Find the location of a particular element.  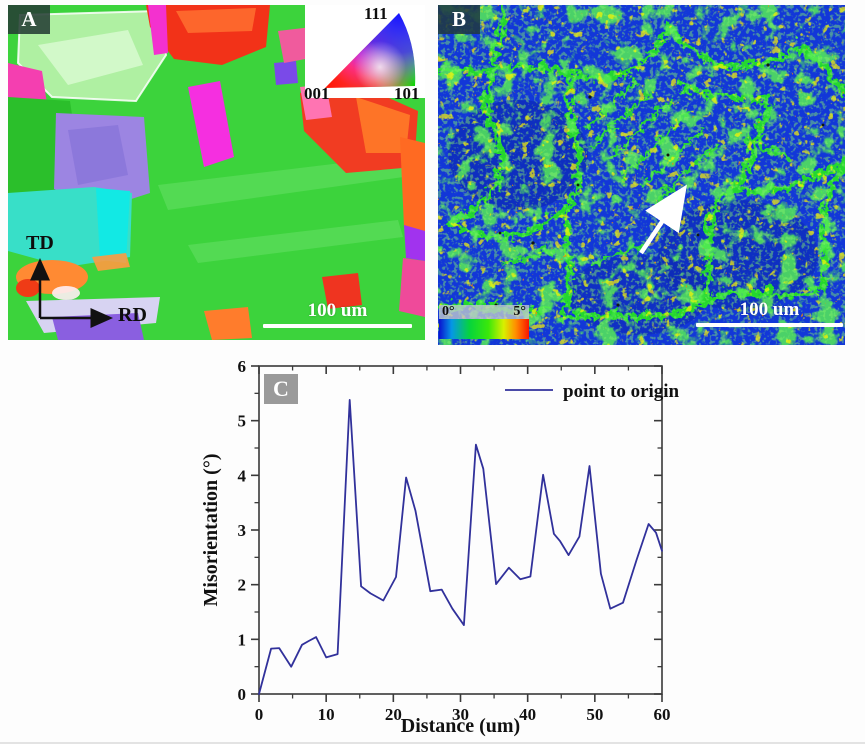

scalebar-b-bar is located at coordinates (769, 325).